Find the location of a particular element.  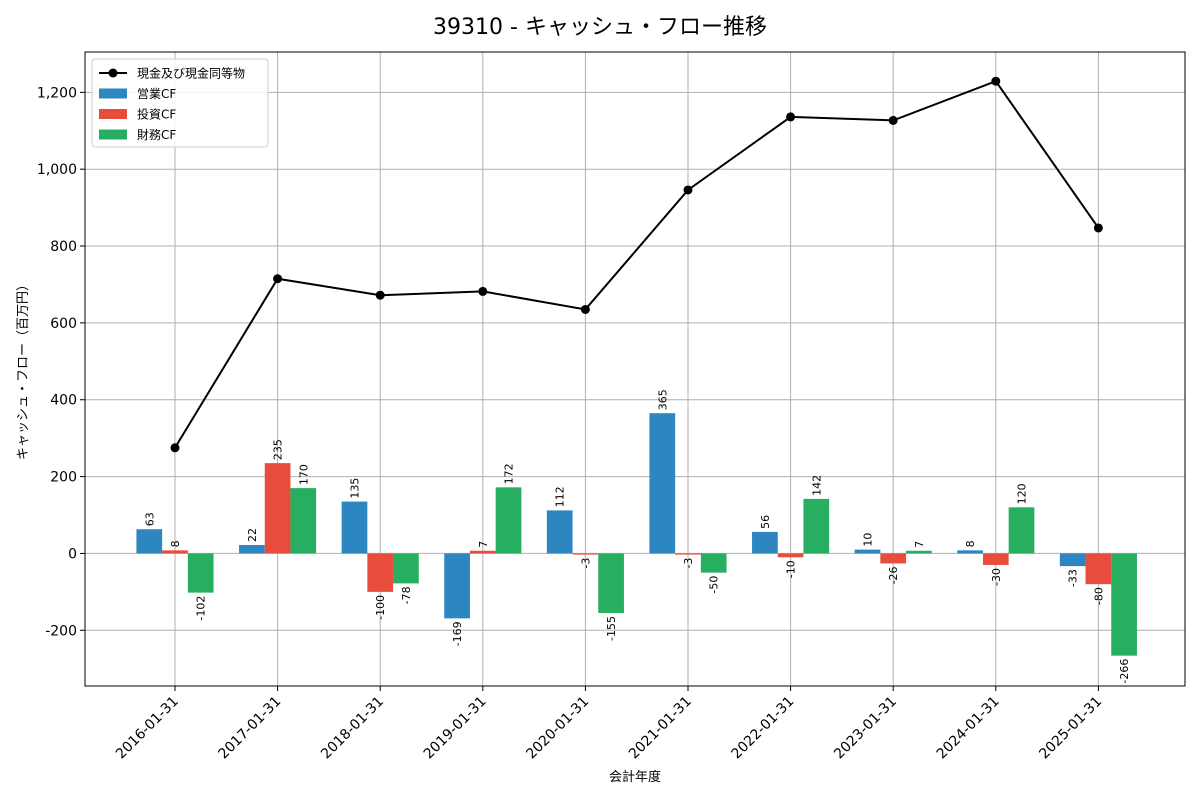

y-axis-ticks: -200 0 200 400 600 800 1,000 1,200 is located at coordinates (61, 362).